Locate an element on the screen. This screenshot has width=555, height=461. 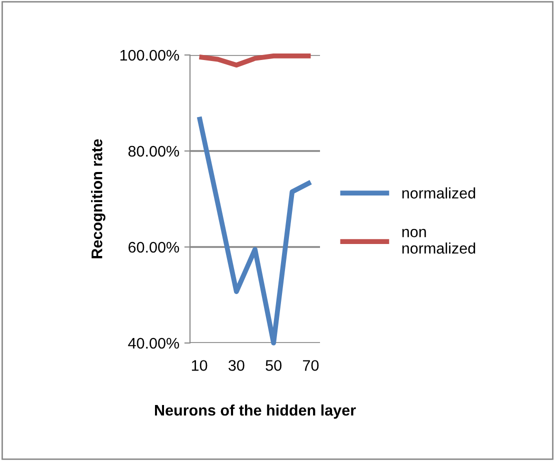
x-tick-label: 10 is located at coordinates (200, 365).